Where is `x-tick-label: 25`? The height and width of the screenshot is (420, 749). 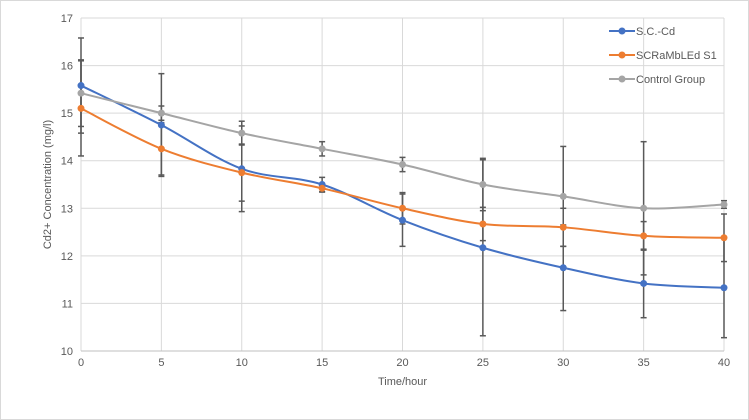
x-tick-label: 25 is located at coordinates (483, 363).